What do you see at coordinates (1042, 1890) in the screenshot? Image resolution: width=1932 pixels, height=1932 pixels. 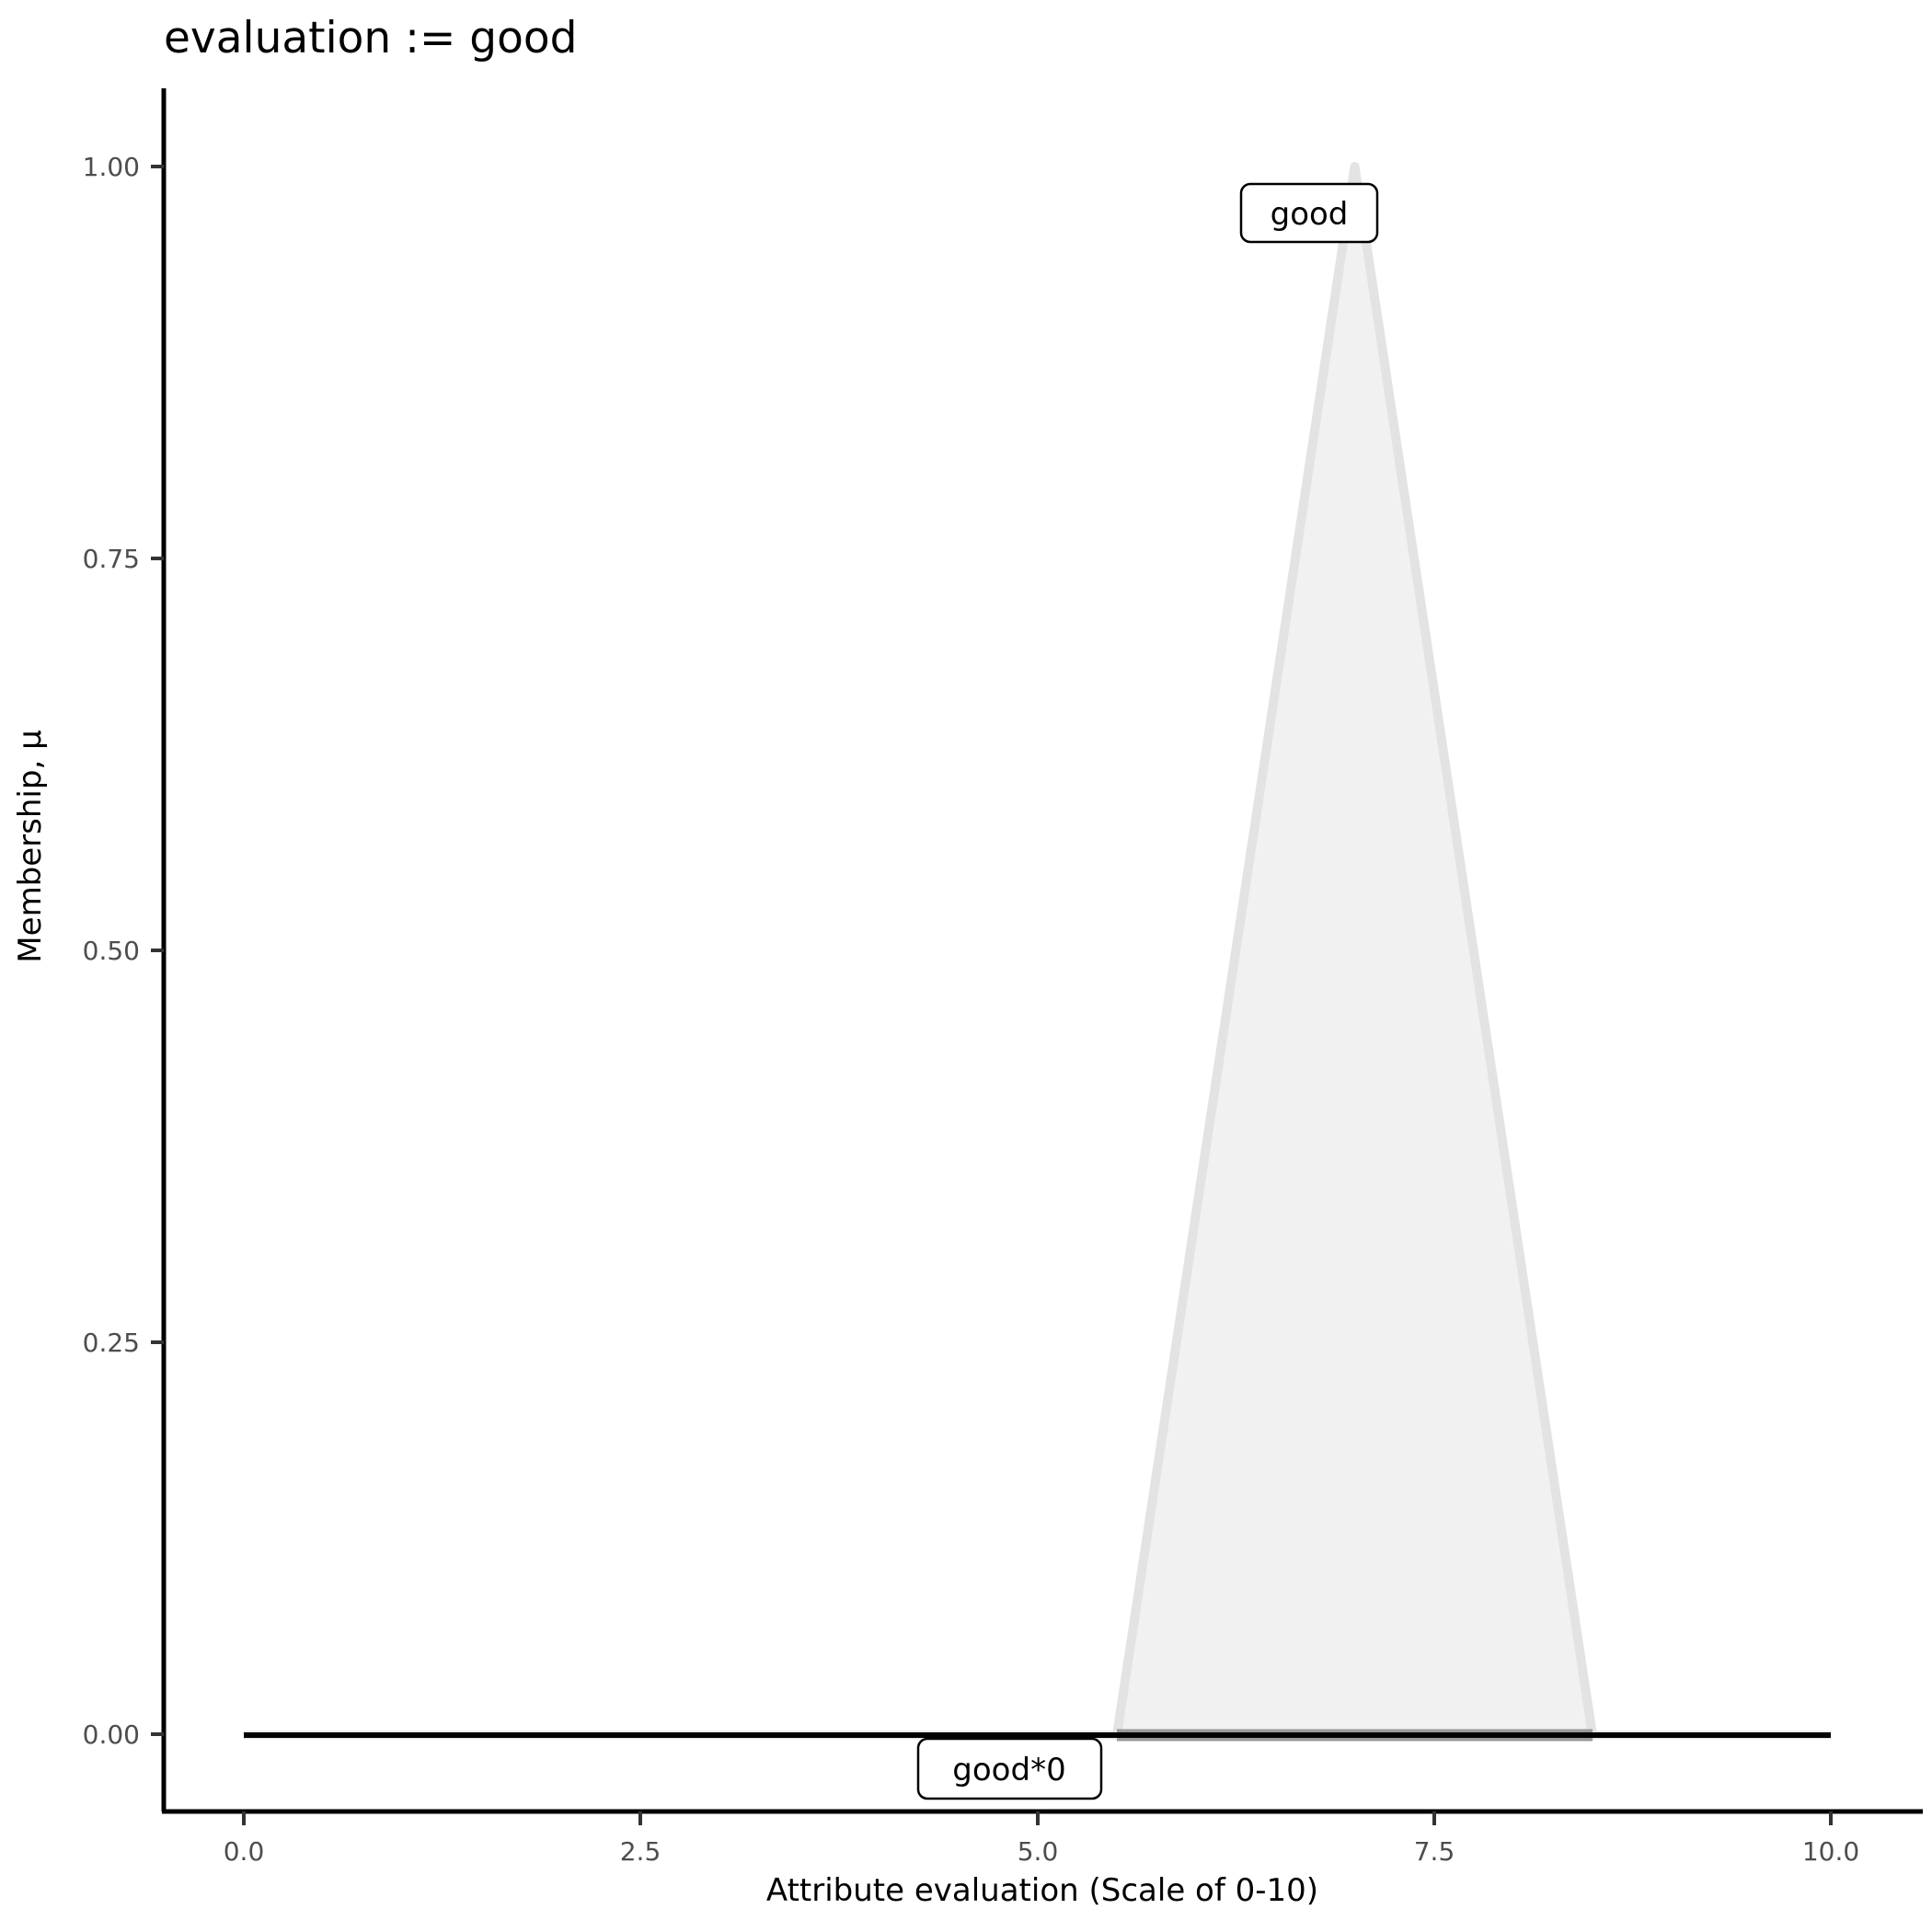 I see `x-axis-title: Attribute evaluation (Scale of 0-10)` at bounding box center [1042, 1890].